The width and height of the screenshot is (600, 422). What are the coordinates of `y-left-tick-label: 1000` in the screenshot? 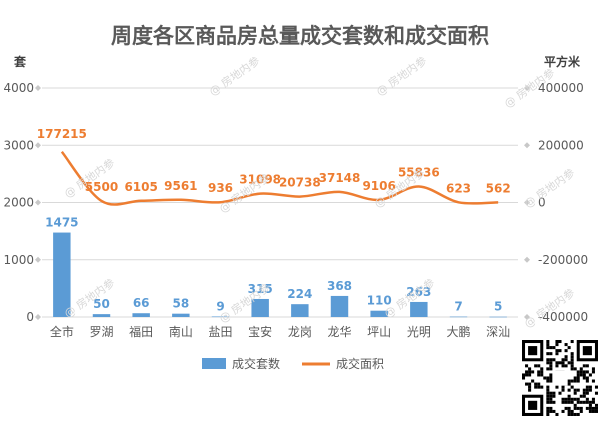 It's located at (18, 260).